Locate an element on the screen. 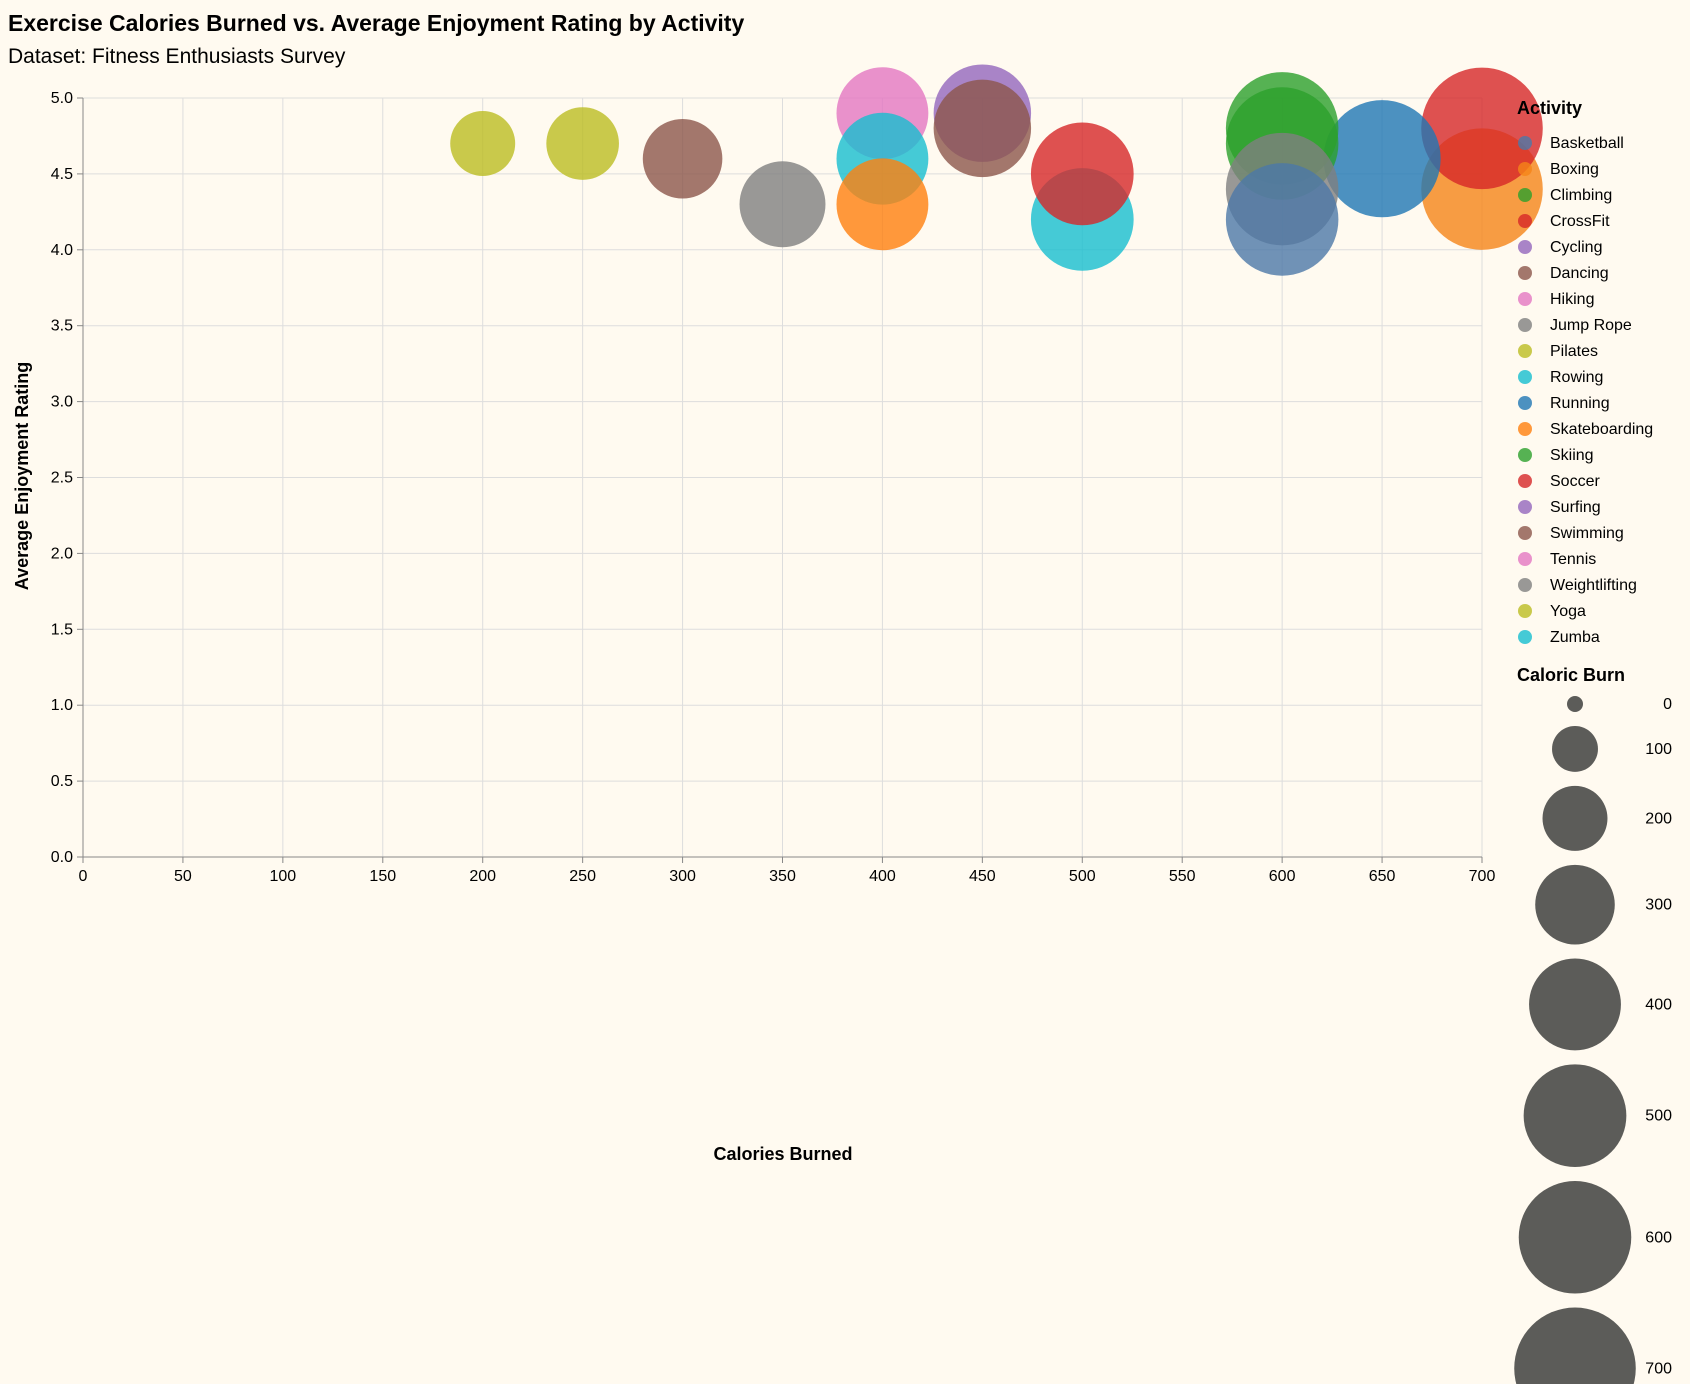 This screenshot has width=1690, height=1384. y-tick-label: 4.0 is located at coordinates (62, 250).